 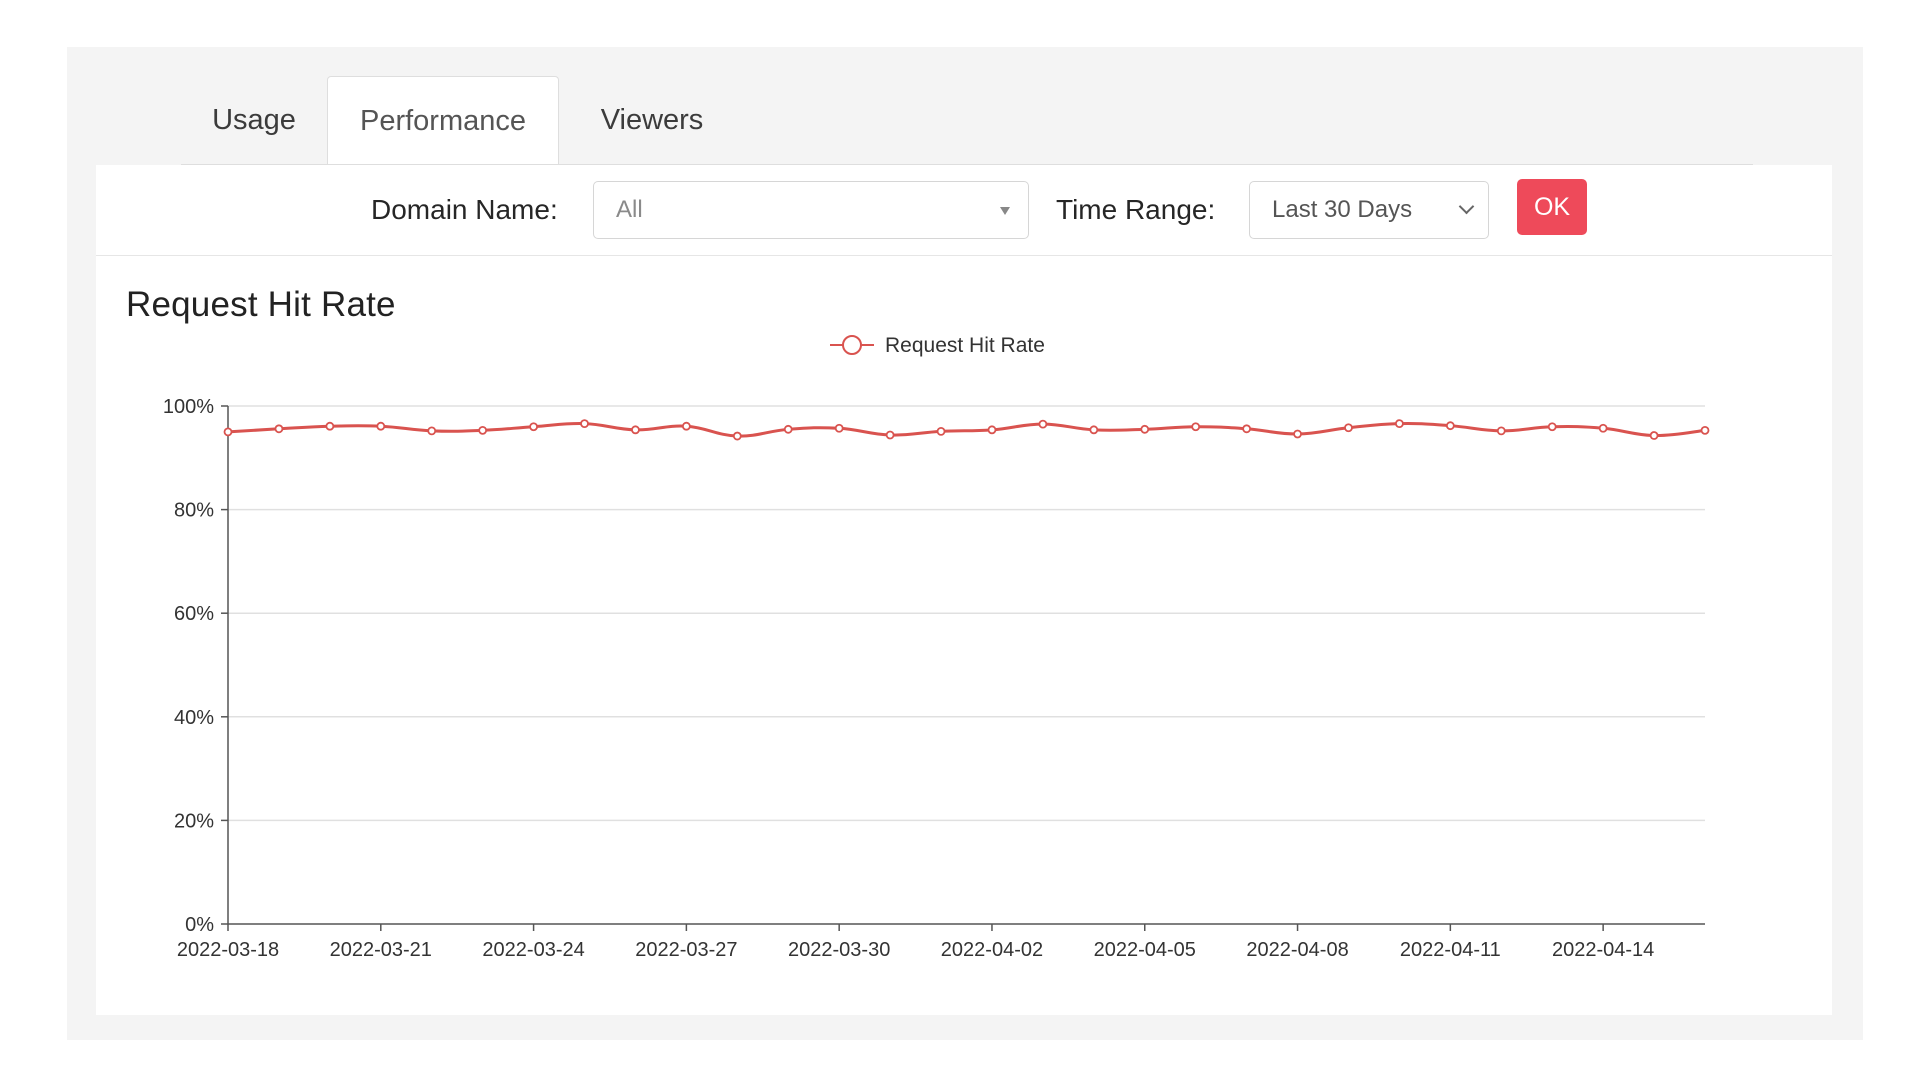 What do you see at coordinates (199, 925) in the screenshot?
I see `y-tick-label: 0%` at bounding box center [199, 925].